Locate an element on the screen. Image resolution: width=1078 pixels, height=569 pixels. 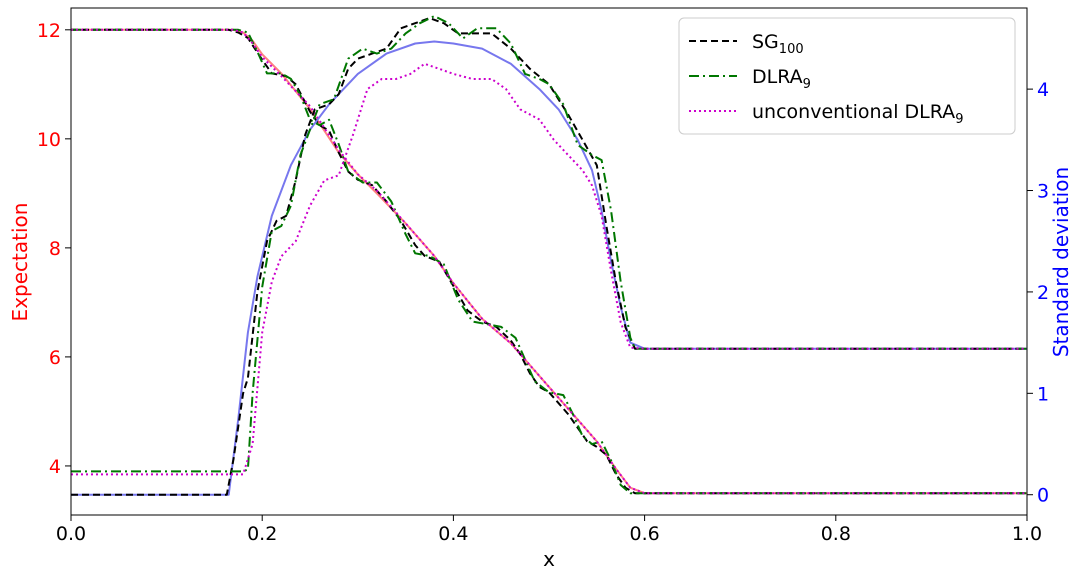
right-tick-label-4: 4 is located at coordinates (1043, 90).